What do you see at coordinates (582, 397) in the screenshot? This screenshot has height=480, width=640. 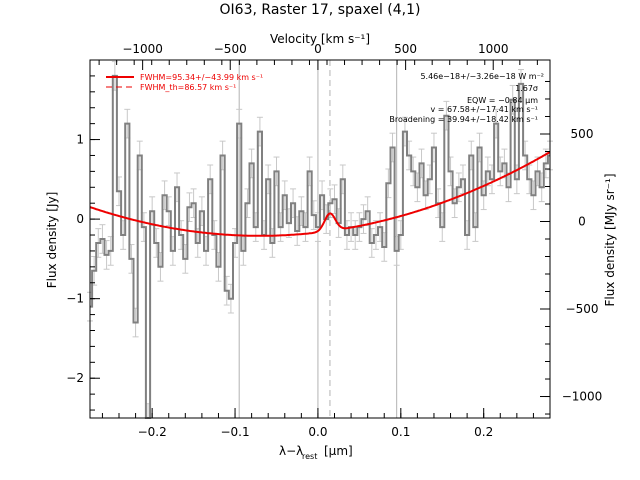 I see `right-tick-label-0: −1000` at bounding box center [582, 397].